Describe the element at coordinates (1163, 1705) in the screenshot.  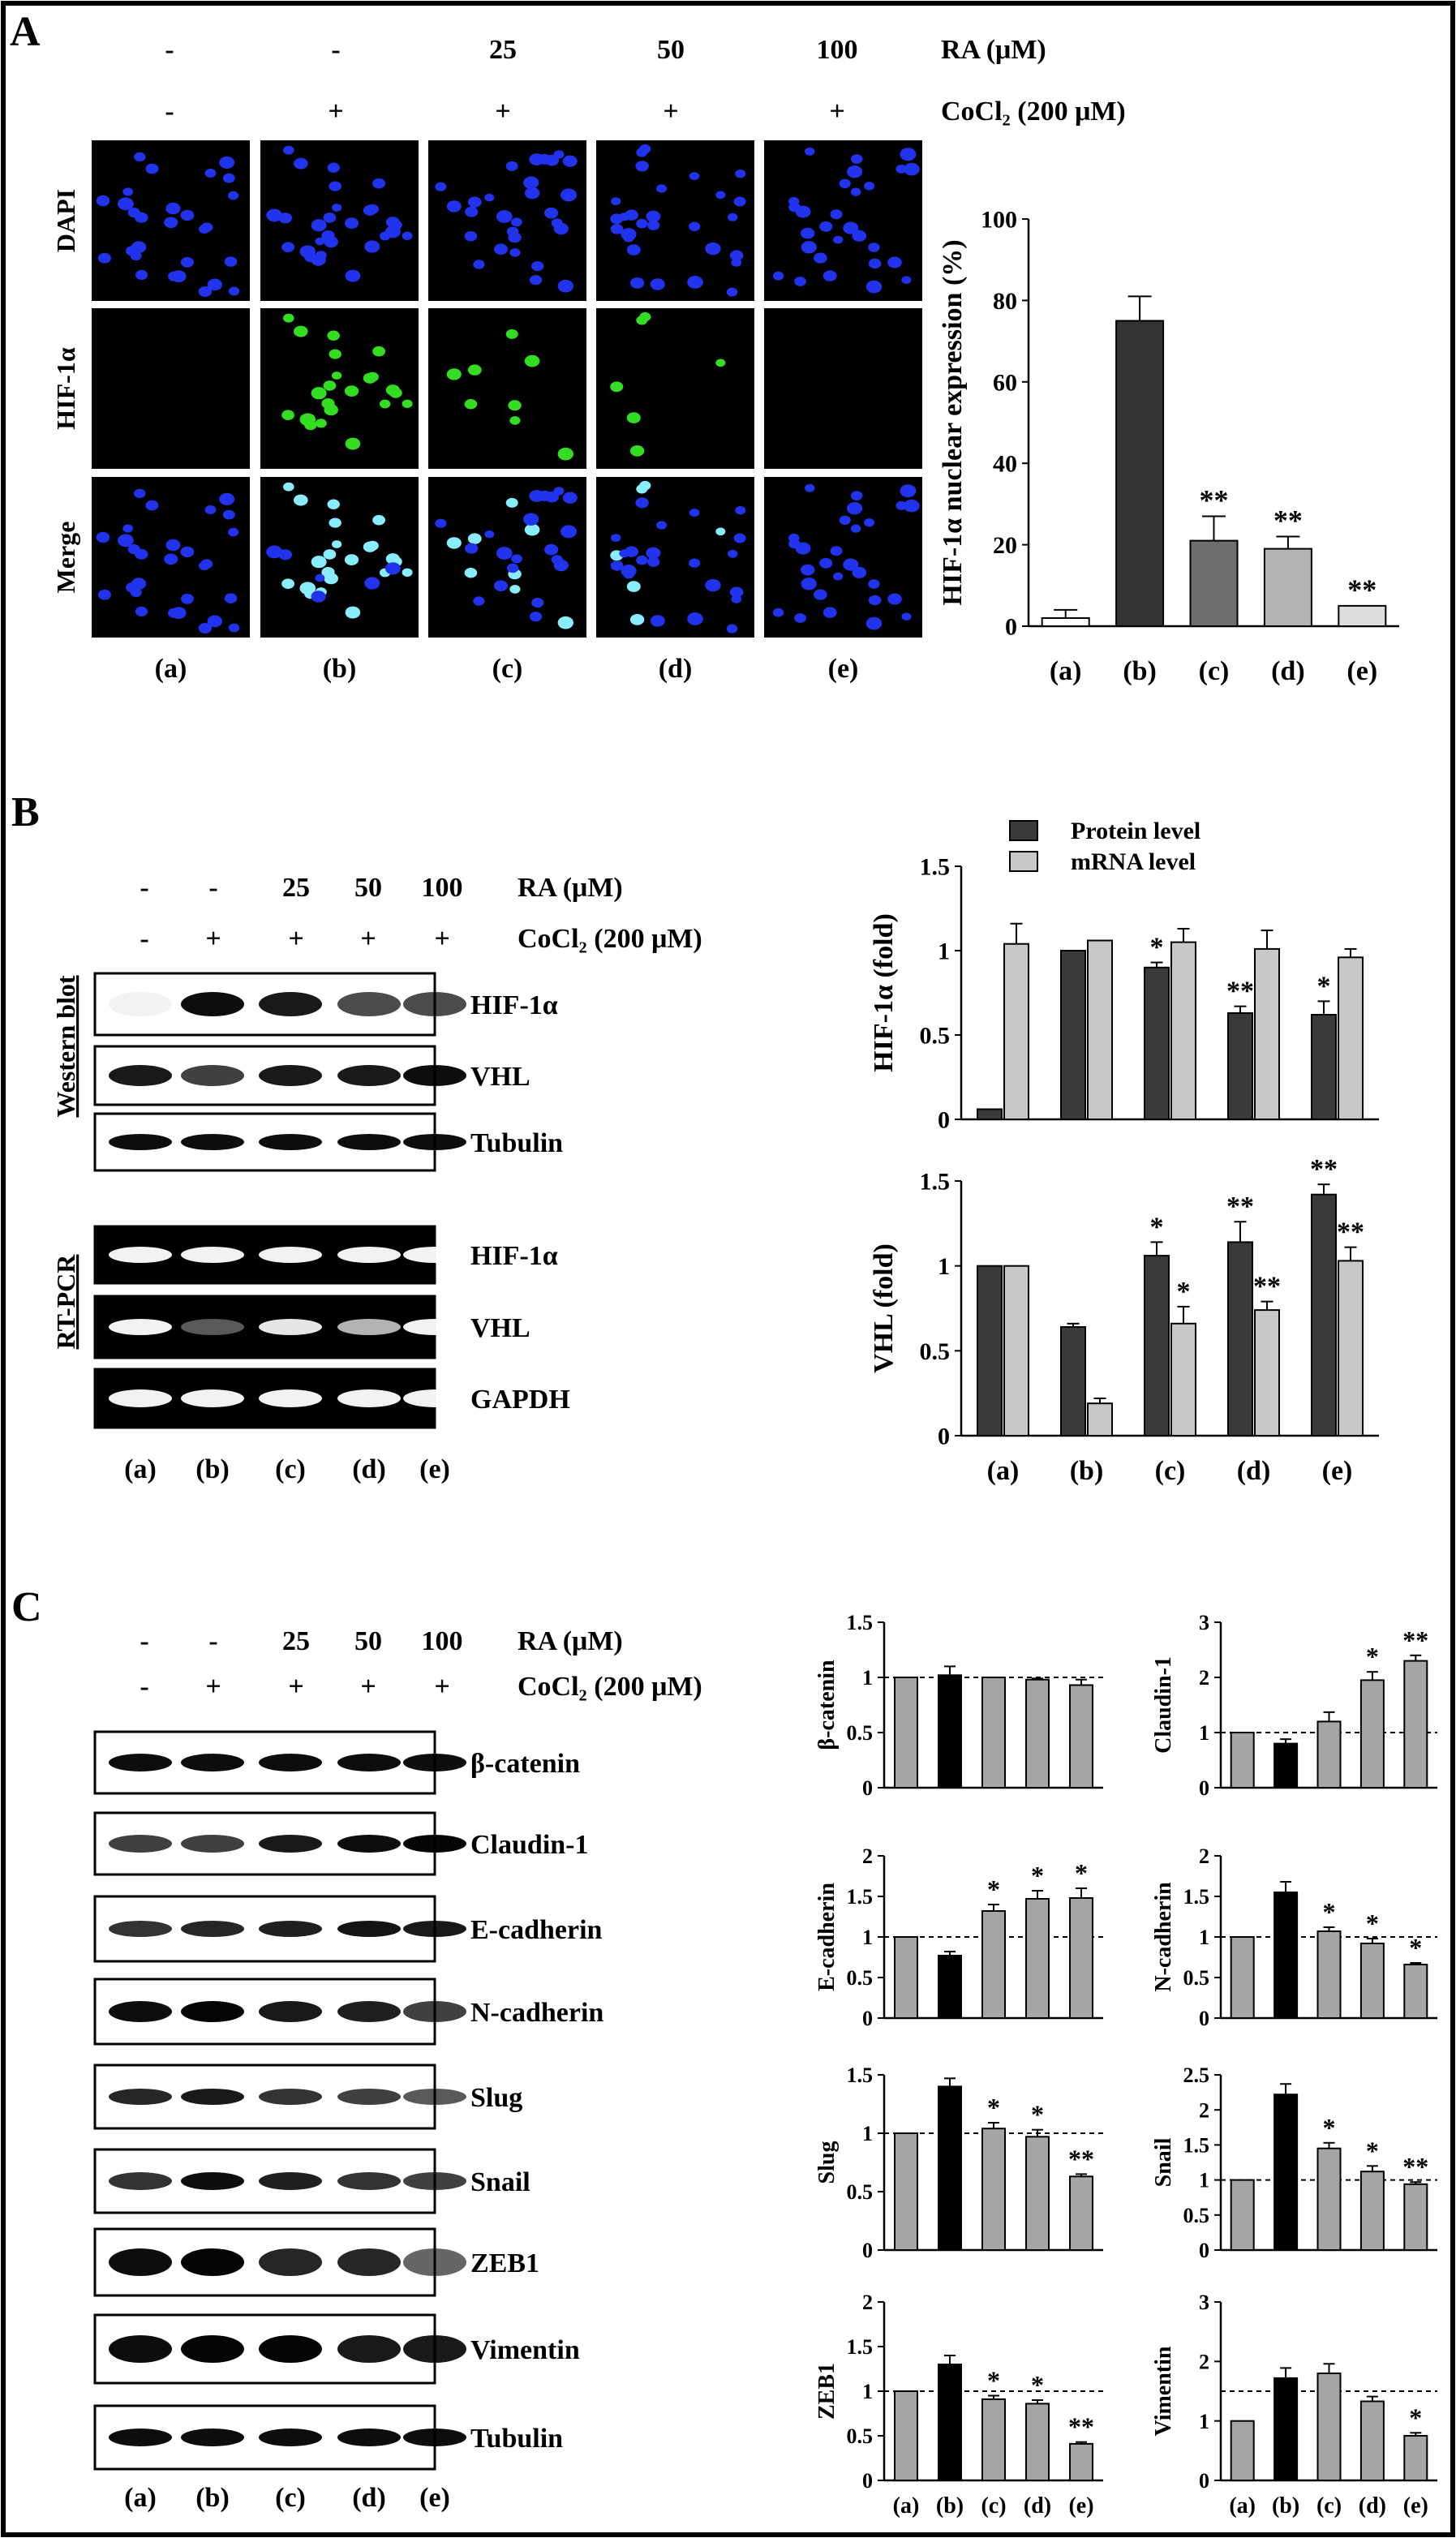
I see `y-axis-label: Claudin-1` at that location.